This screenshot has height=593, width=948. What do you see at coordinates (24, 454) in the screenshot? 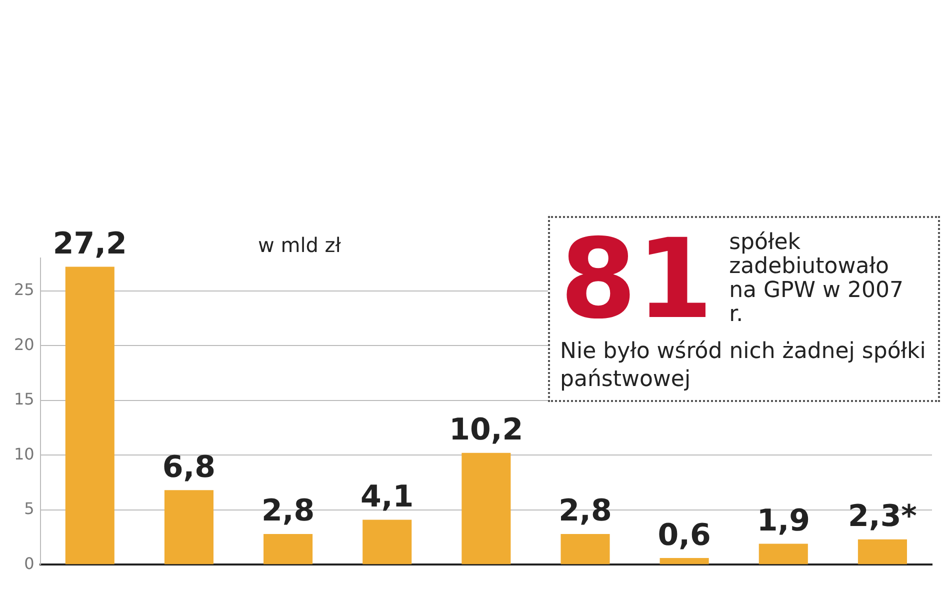
I see `y-tick-label: 10` at bounding box center [24, 454].